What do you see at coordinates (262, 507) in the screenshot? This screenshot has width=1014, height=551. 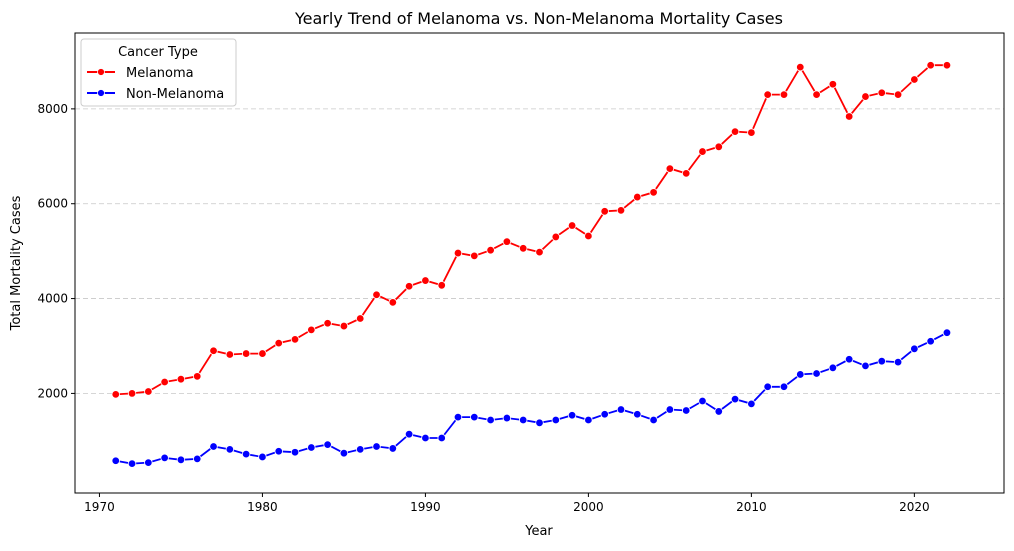 I see `x-tick-label: 1980` at bounding box center [262, 507].